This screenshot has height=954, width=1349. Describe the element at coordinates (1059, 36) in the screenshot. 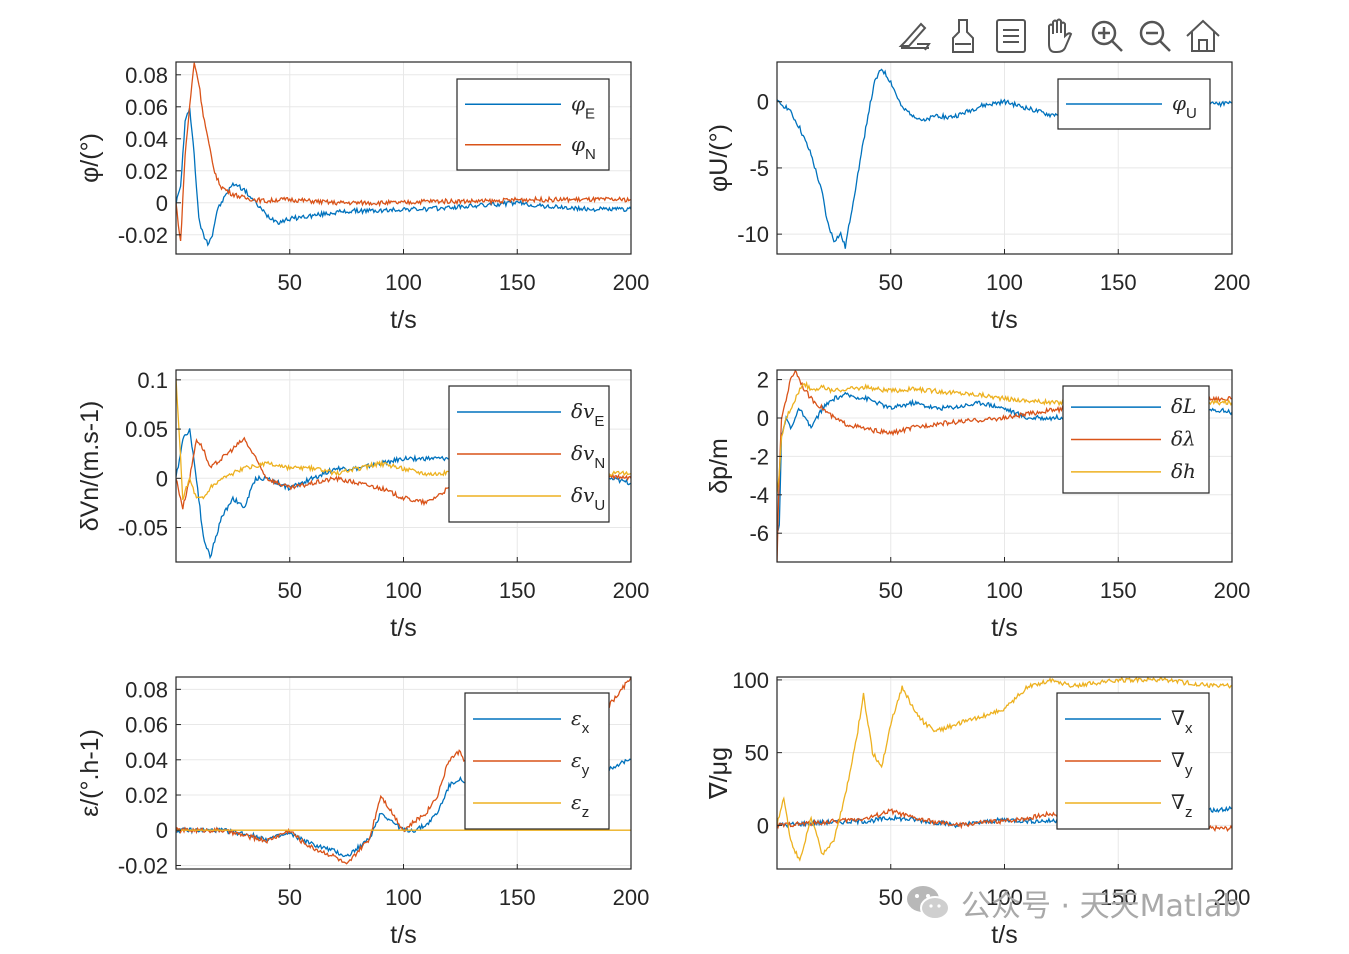

I see `pan-hand-icon` at that location.